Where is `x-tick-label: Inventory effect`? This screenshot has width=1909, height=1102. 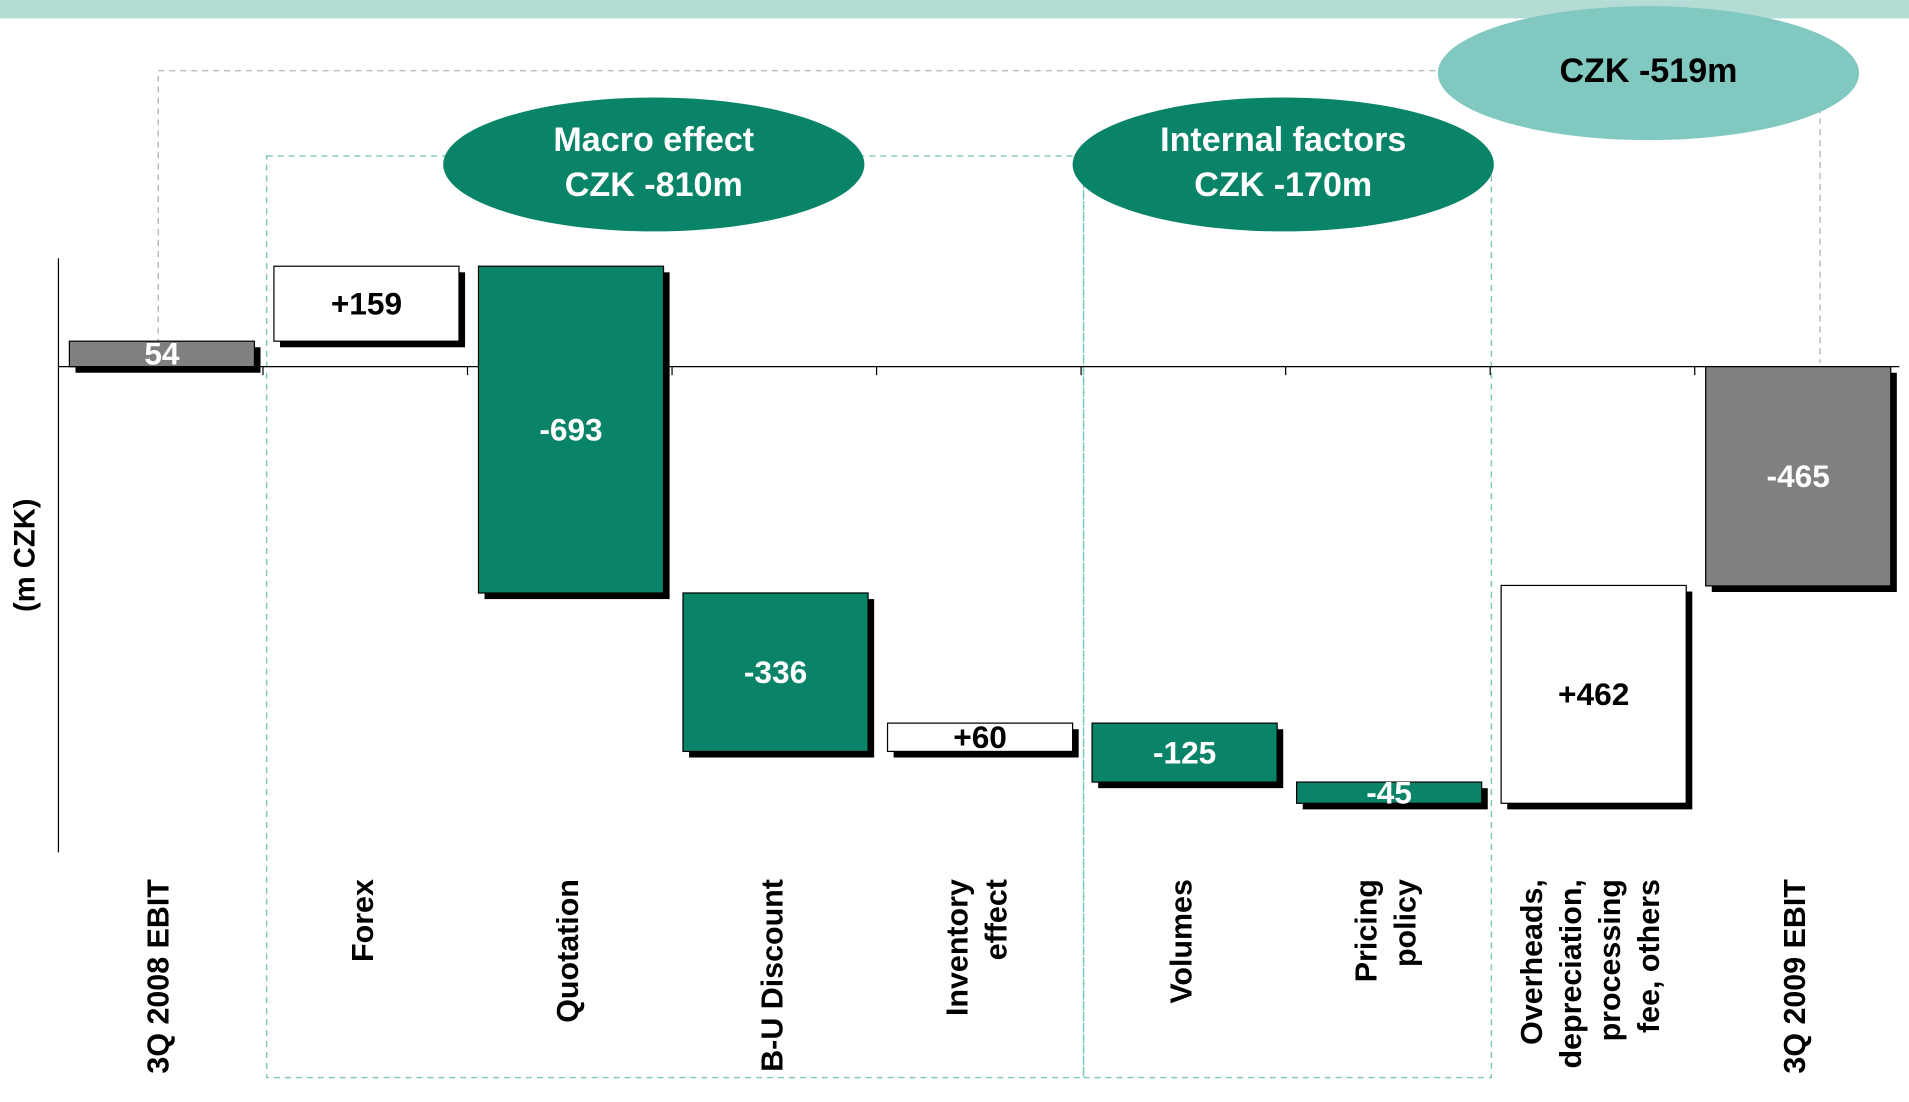
x-tick-label: Inventory effect is located at coordinates (976, 947).